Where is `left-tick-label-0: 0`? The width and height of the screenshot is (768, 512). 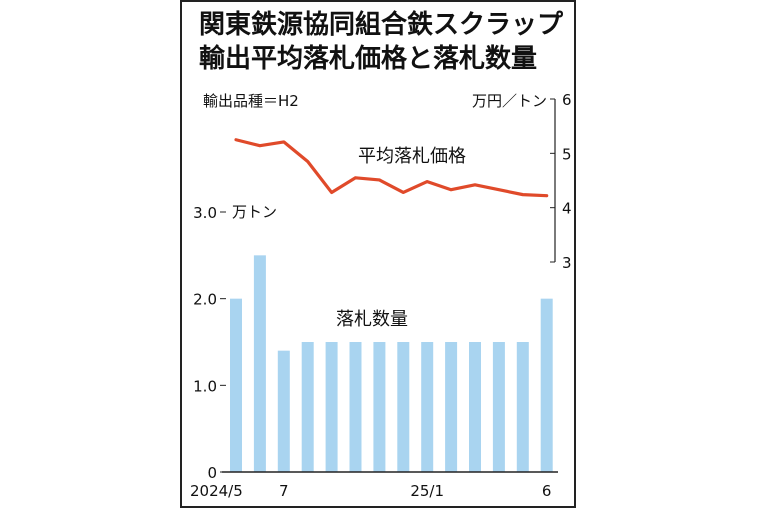
left-tick-label-0: 0 is located at coordinates (212, 473).